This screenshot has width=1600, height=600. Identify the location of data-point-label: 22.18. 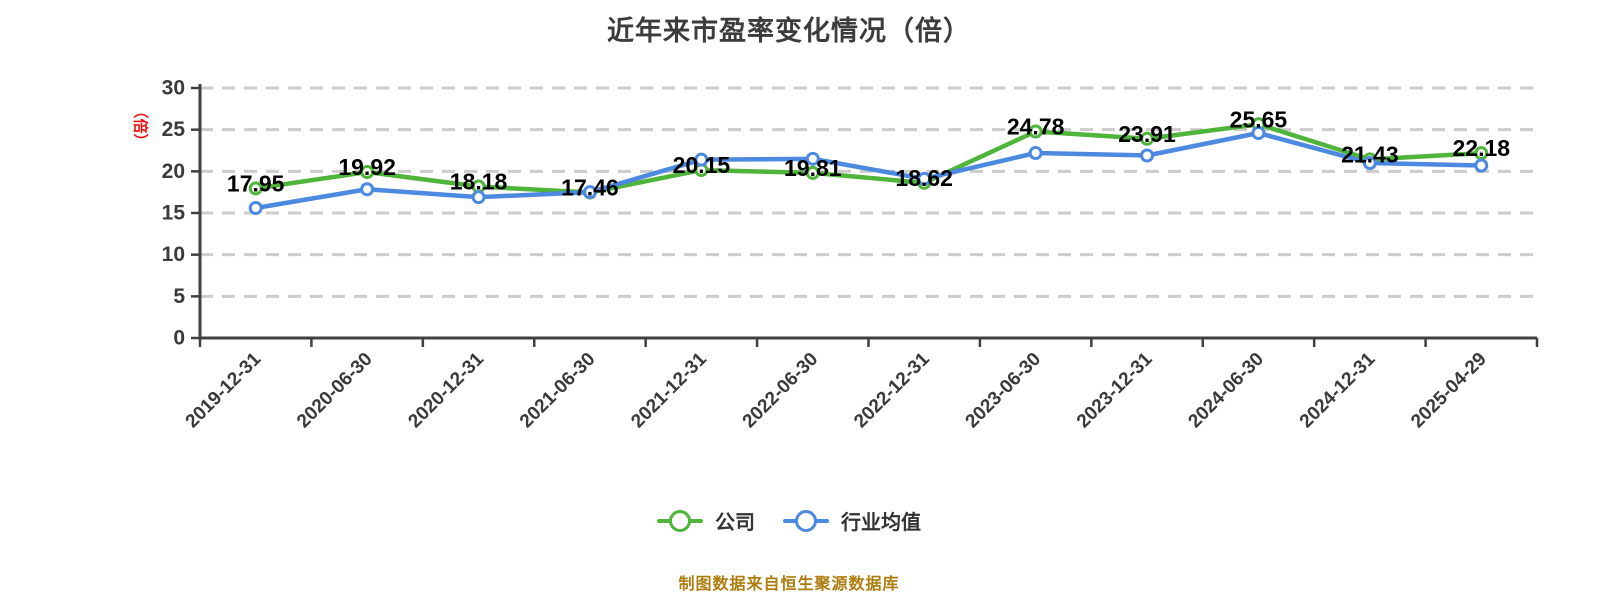
(1482, 148).